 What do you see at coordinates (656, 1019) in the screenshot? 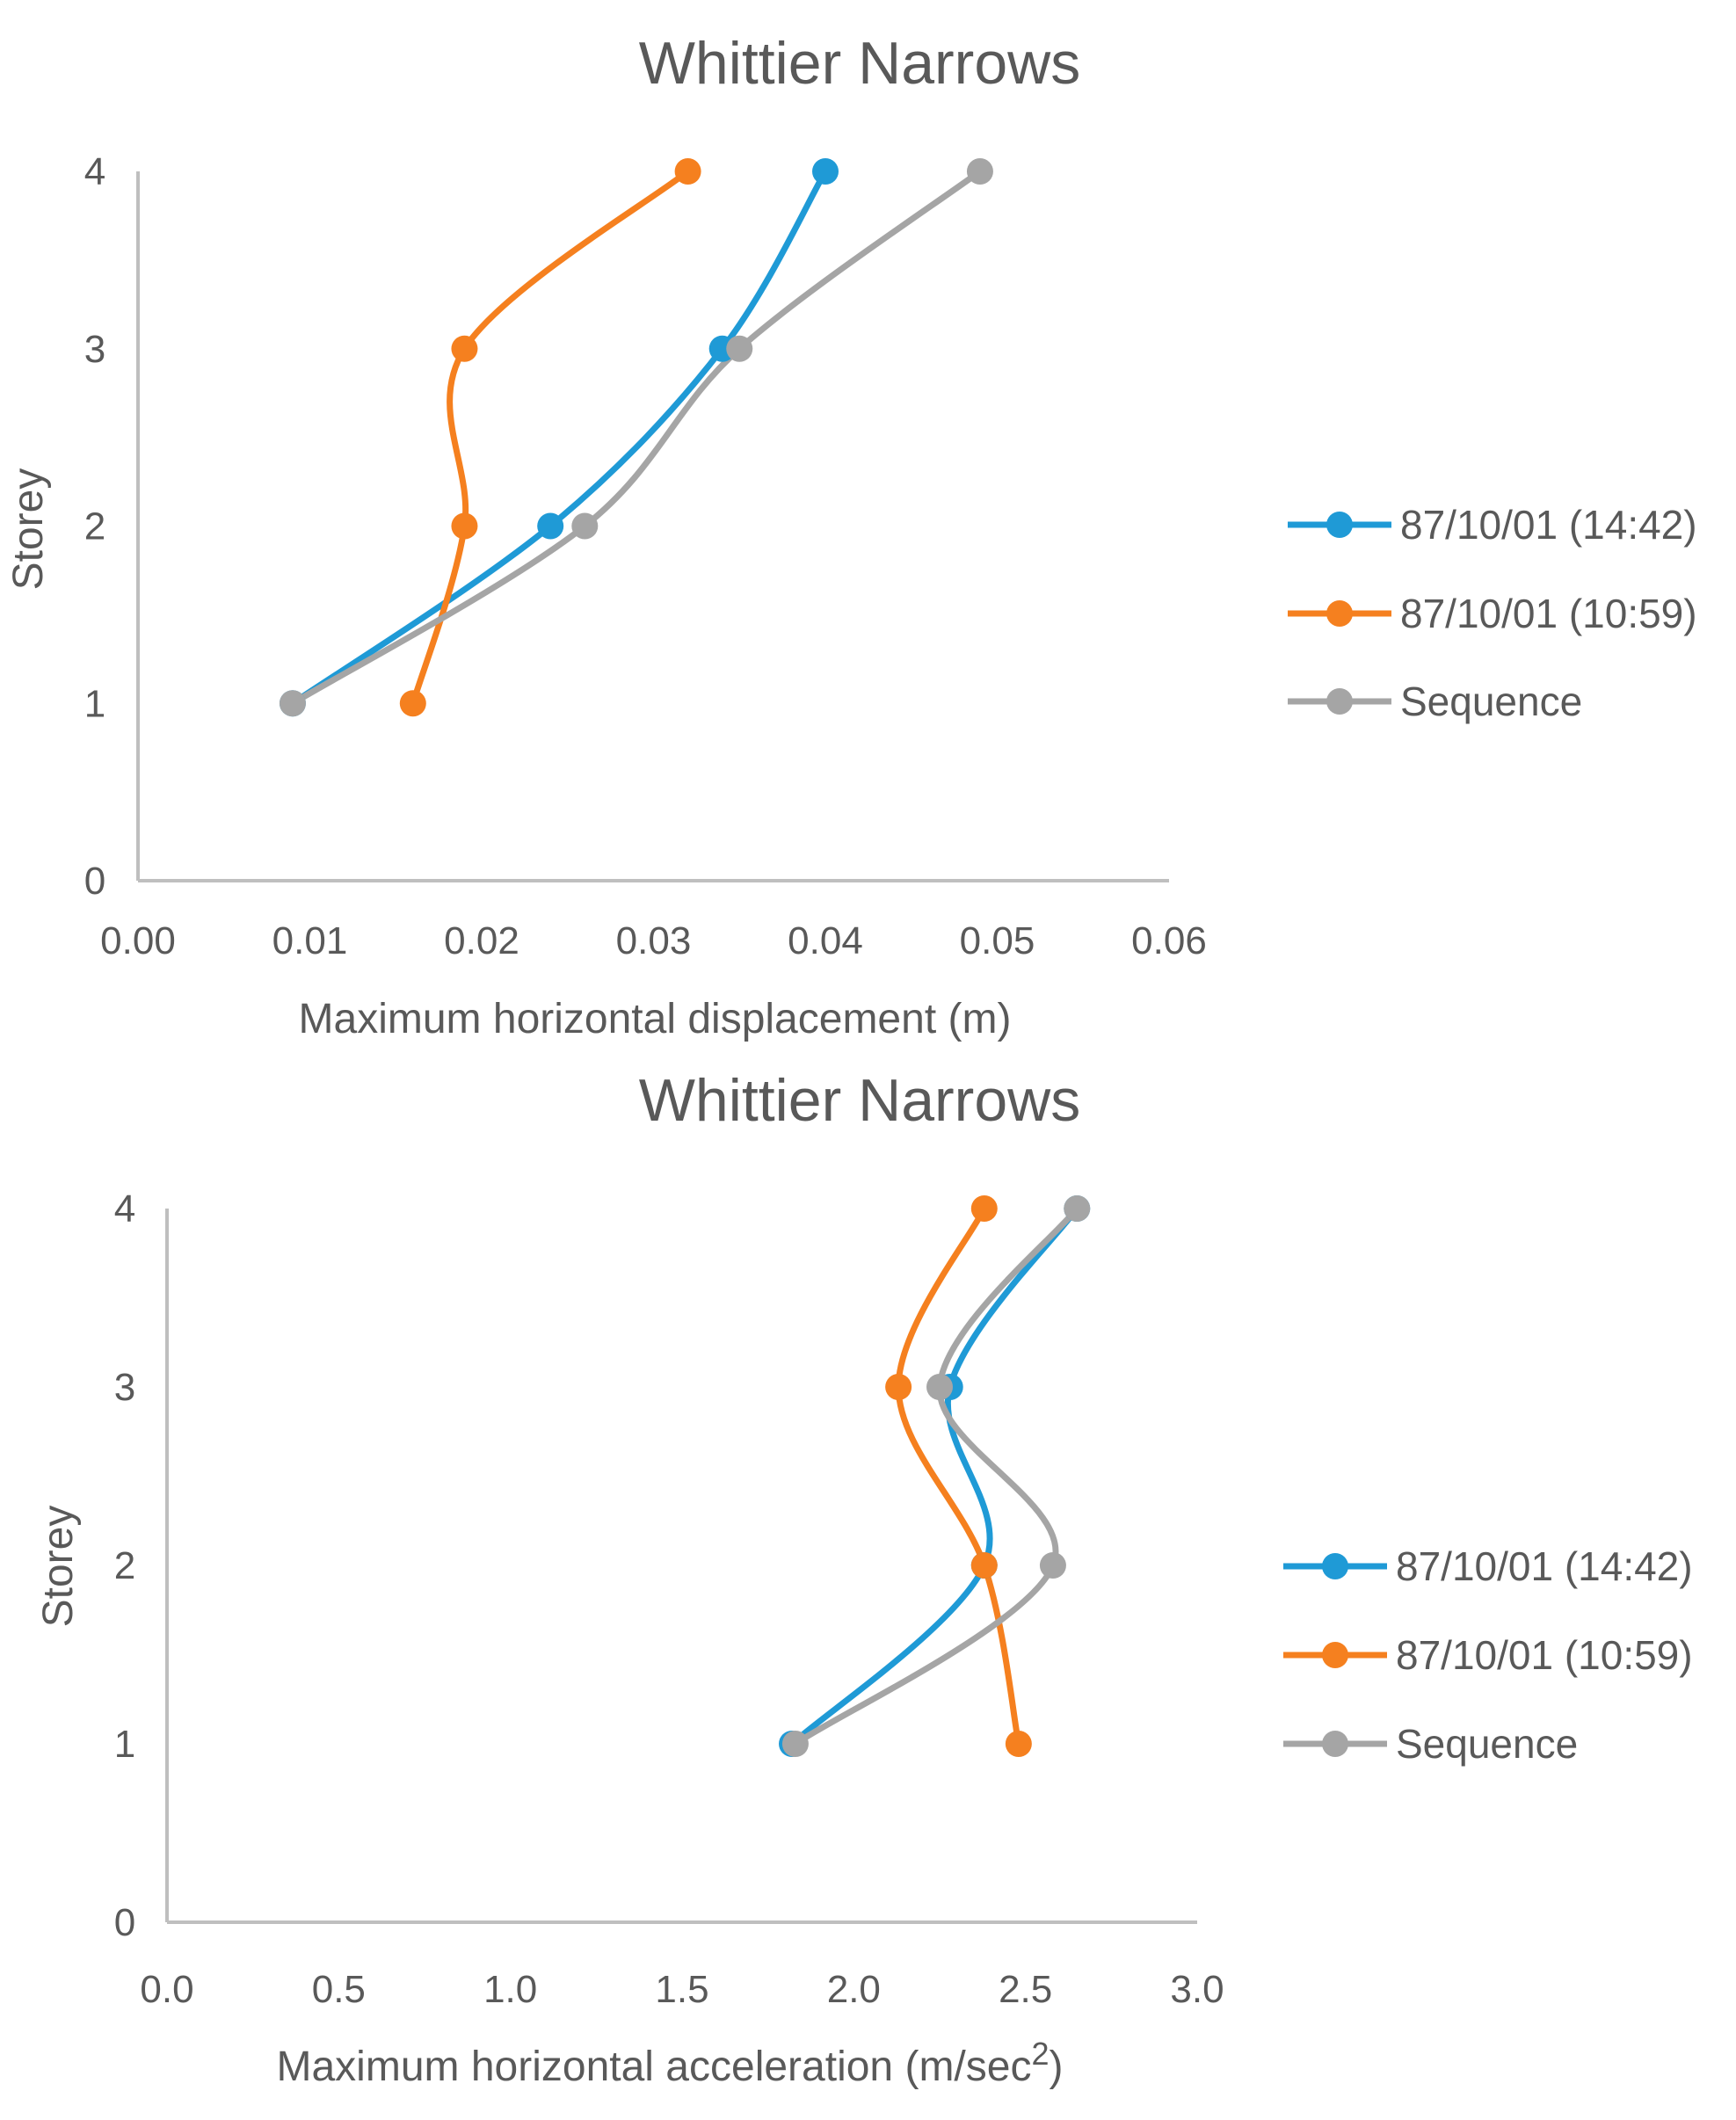
I see `chart-1-x-axis-label: Maximum horizontal displacement (m)` at bounding box center [656, 1019].